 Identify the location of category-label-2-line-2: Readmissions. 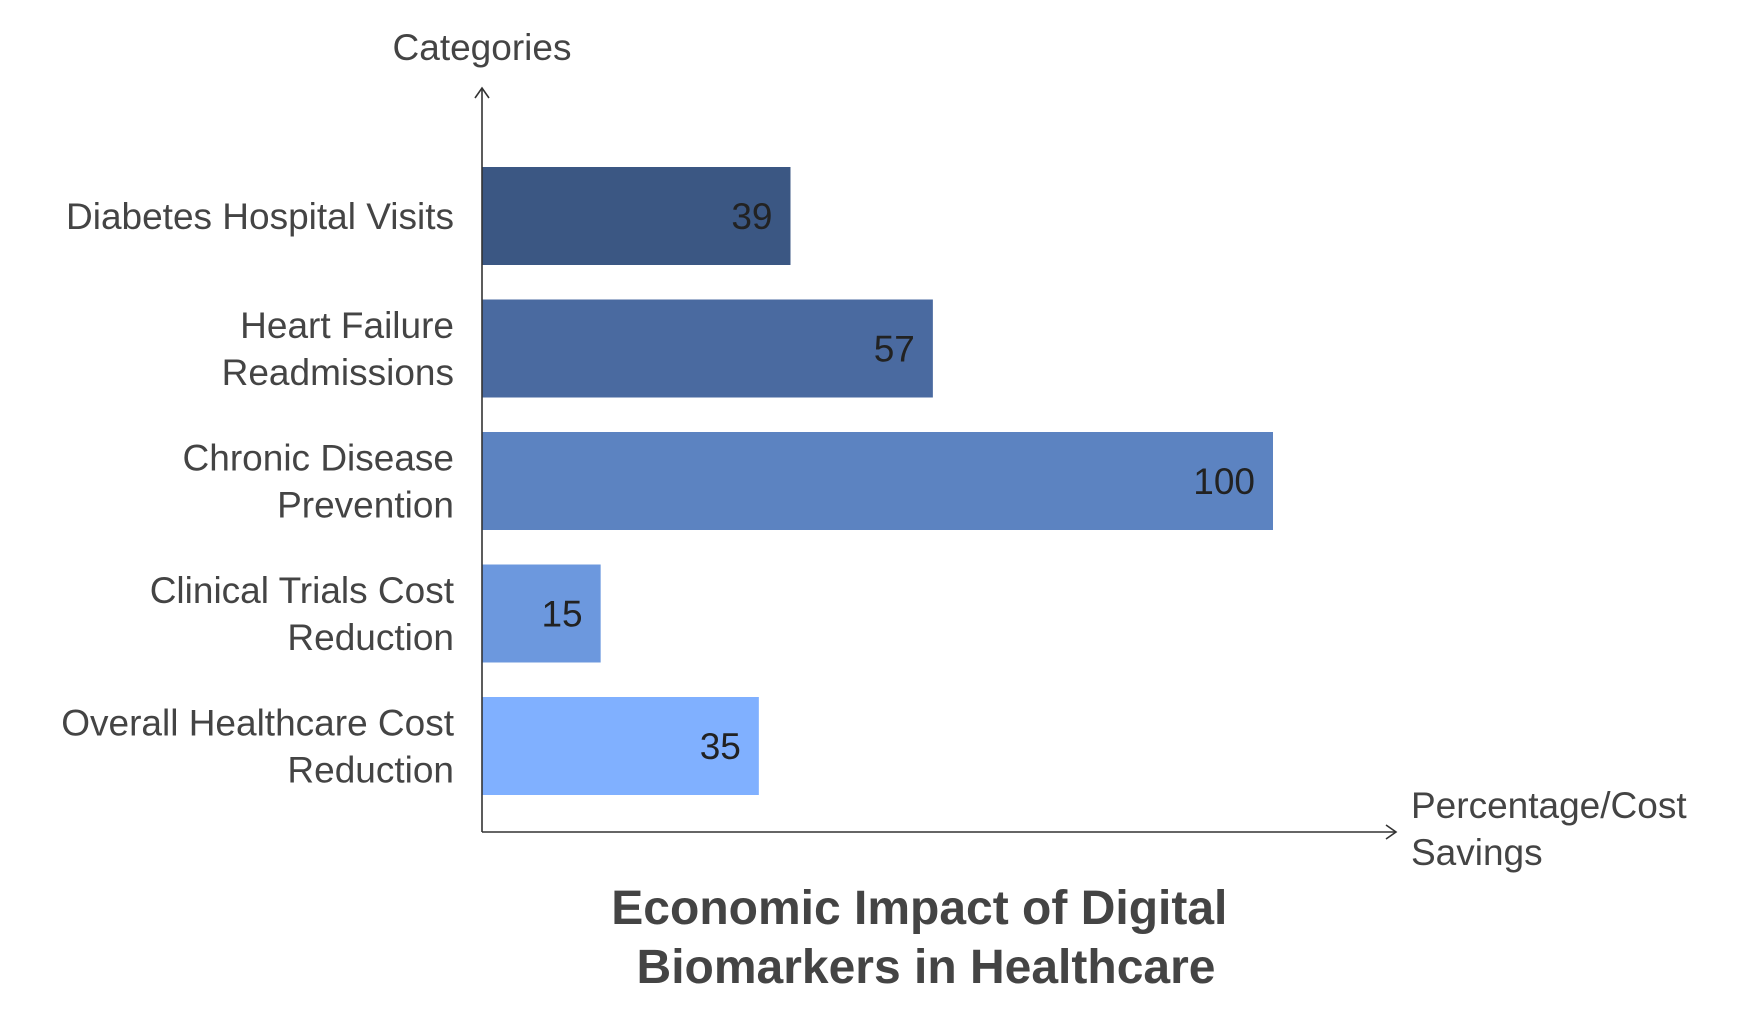
(338, 372).